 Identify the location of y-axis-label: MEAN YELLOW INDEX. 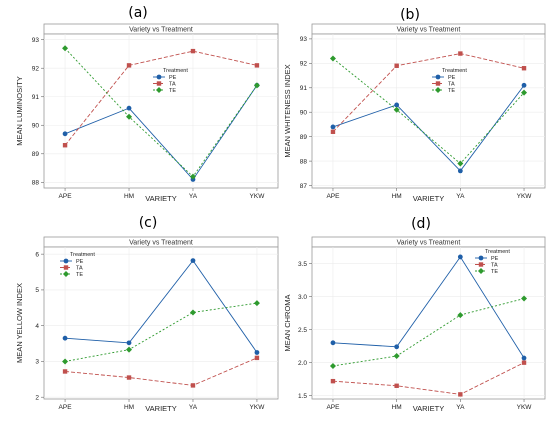
(19, 323).